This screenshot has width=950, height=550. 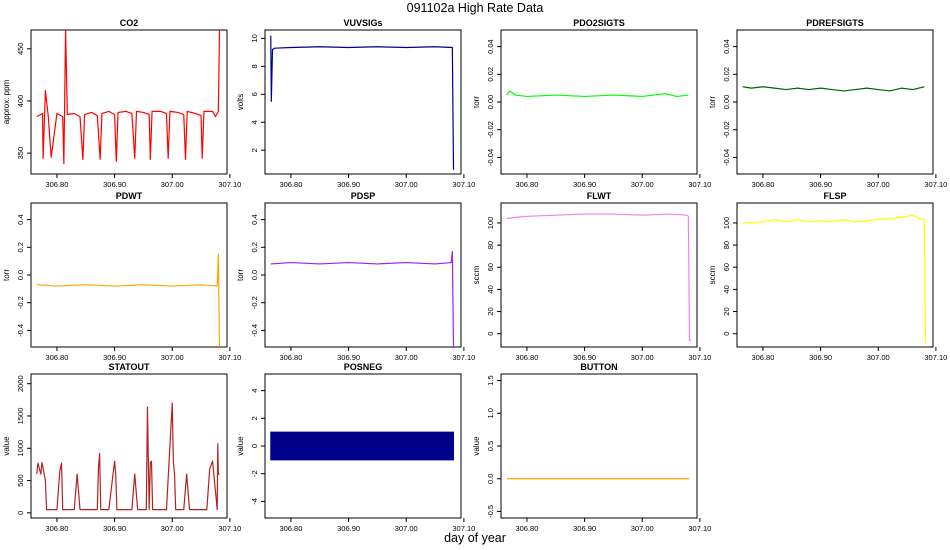 I want to click on y-tick-label: 8, so click(x=254, y=66).